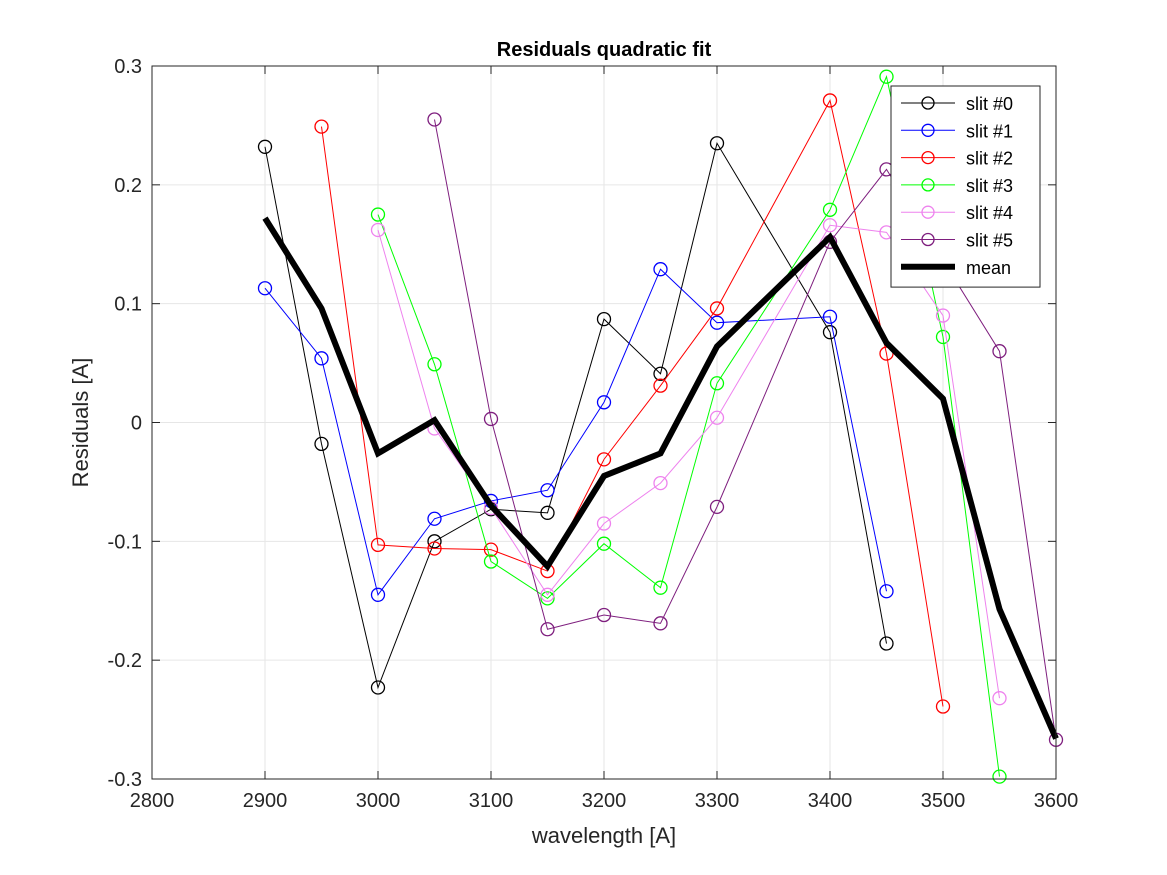 The height and width of the screenshot is (875, 1167). I want to click on y-tick-label: -0.3, so click(125, 780).